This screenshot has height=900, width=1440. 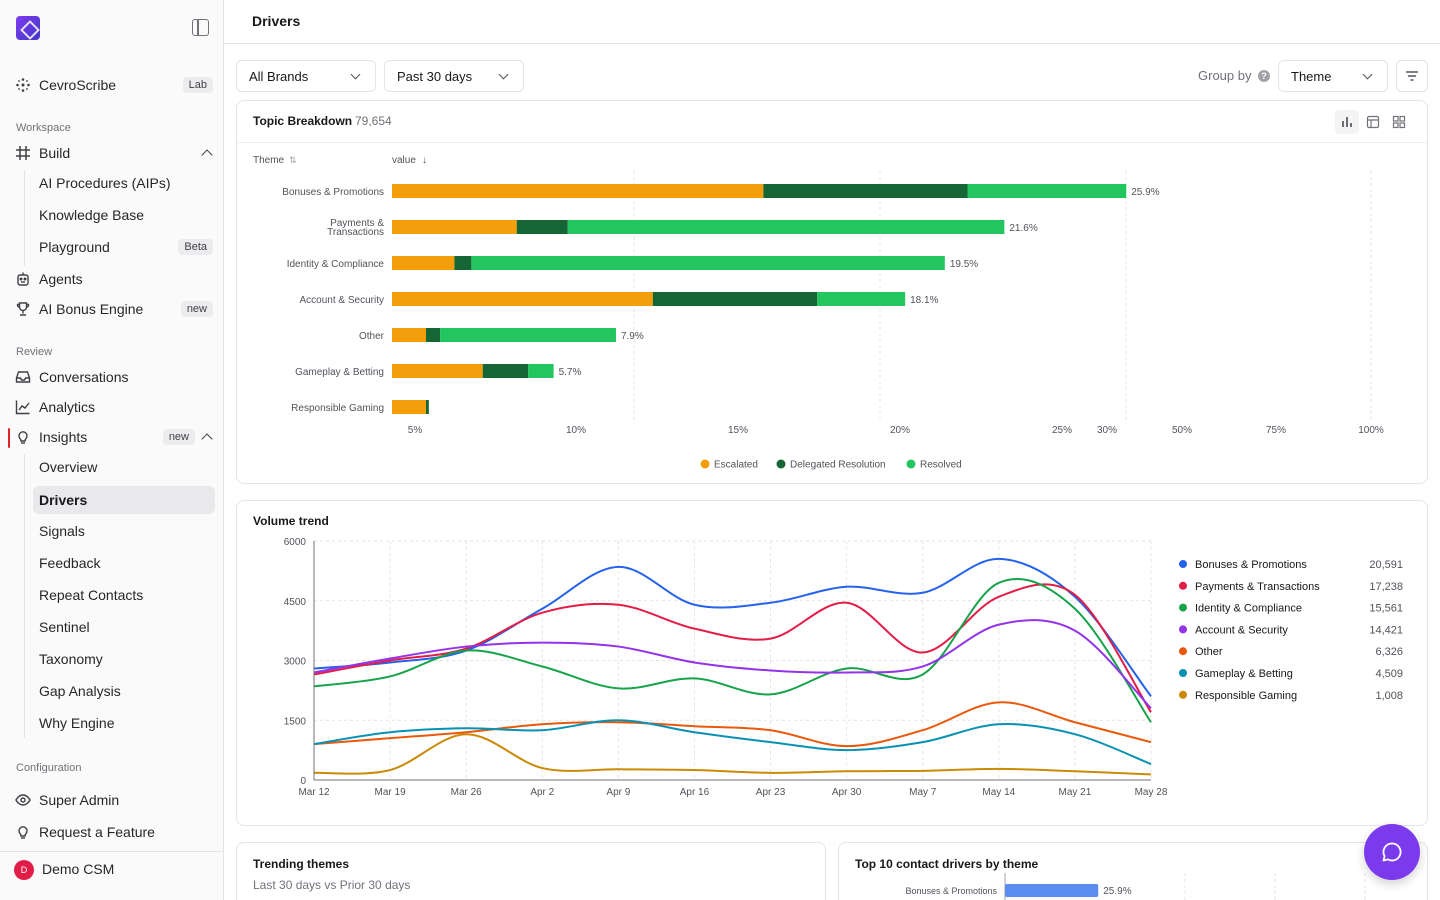 What do you see at coordinates (111, 832) in the screenshot?
I see `sidebar-item-request-feature: Request a Feature` at bounding box center [111, 832].